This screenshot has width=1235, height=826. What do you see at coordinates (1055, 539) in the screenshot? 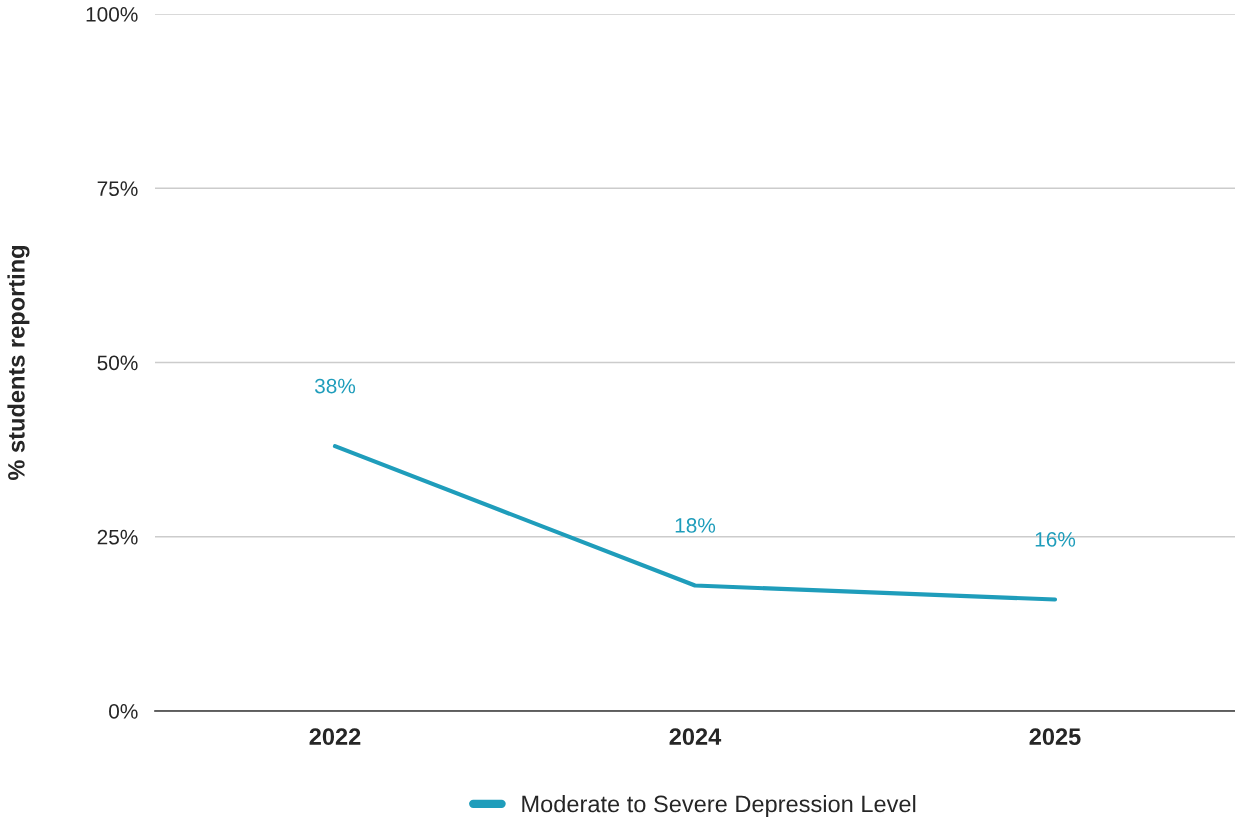
I see `data-label: 16%` at bounding box center [1055, 539].